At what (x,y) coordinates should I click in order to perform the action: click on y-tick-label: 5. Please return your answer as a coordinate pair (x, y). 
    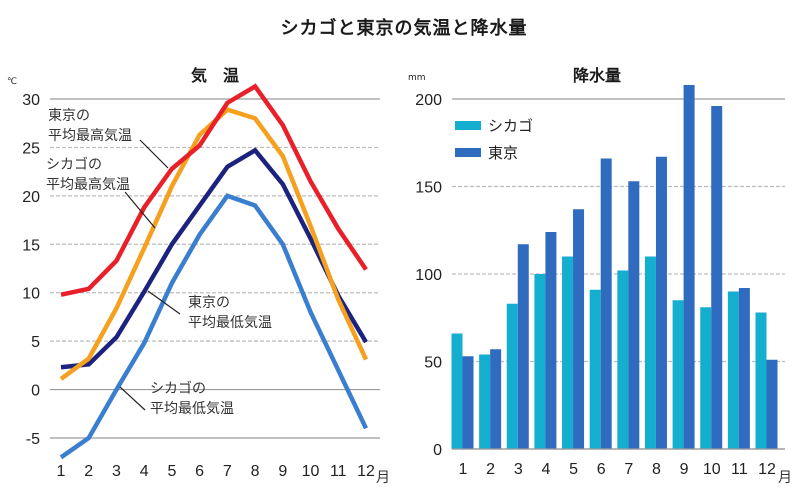
    Looking at the image, I should click on (35, 342).